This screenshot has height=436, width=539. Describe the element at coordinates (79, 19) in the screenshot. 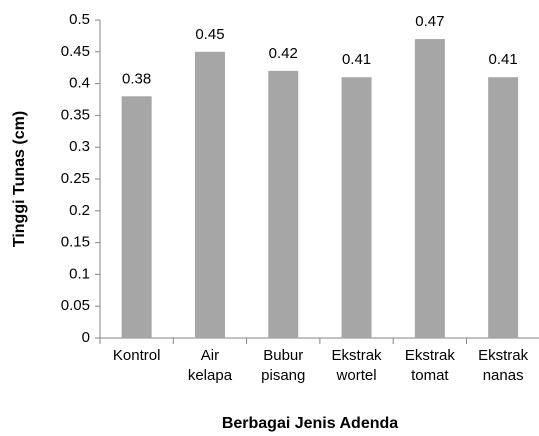

I see `y-tick-label: 0.5` at that location.